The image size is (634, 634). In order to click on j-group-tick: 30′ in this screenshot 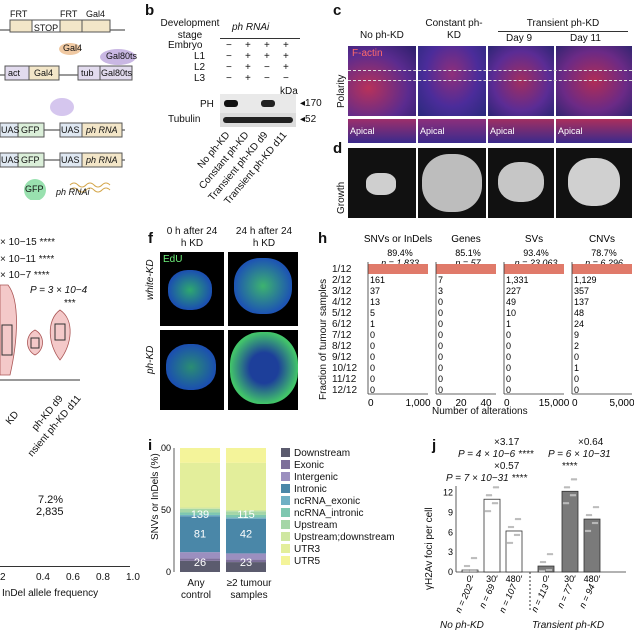, I will do `click(570, 579)`.